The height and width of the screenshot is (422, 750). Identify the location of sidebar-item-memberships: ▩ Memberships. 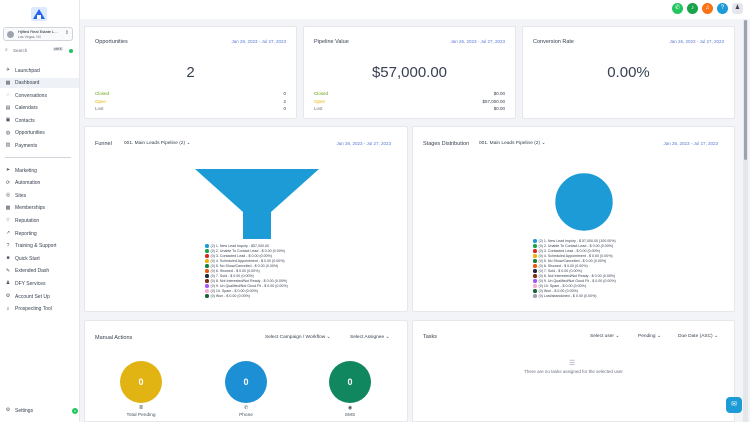
(39, 208).